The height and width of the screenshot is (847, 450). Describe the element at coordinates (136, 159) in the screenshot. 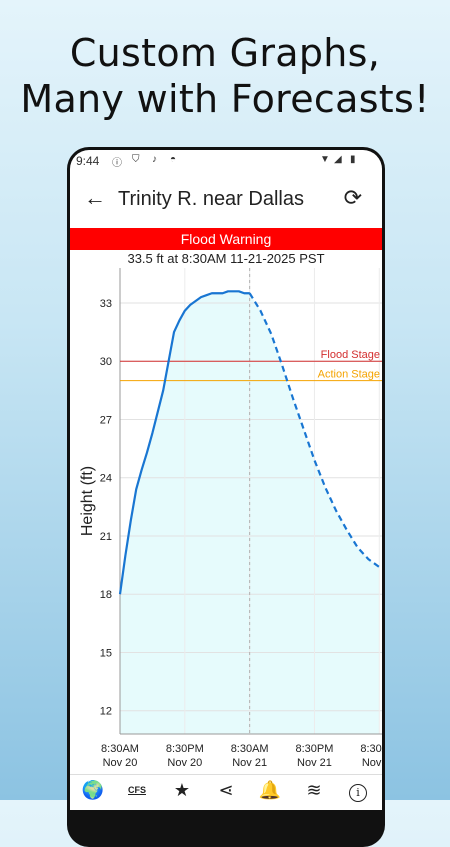

I see `shield-icon: ⛉` at that location.